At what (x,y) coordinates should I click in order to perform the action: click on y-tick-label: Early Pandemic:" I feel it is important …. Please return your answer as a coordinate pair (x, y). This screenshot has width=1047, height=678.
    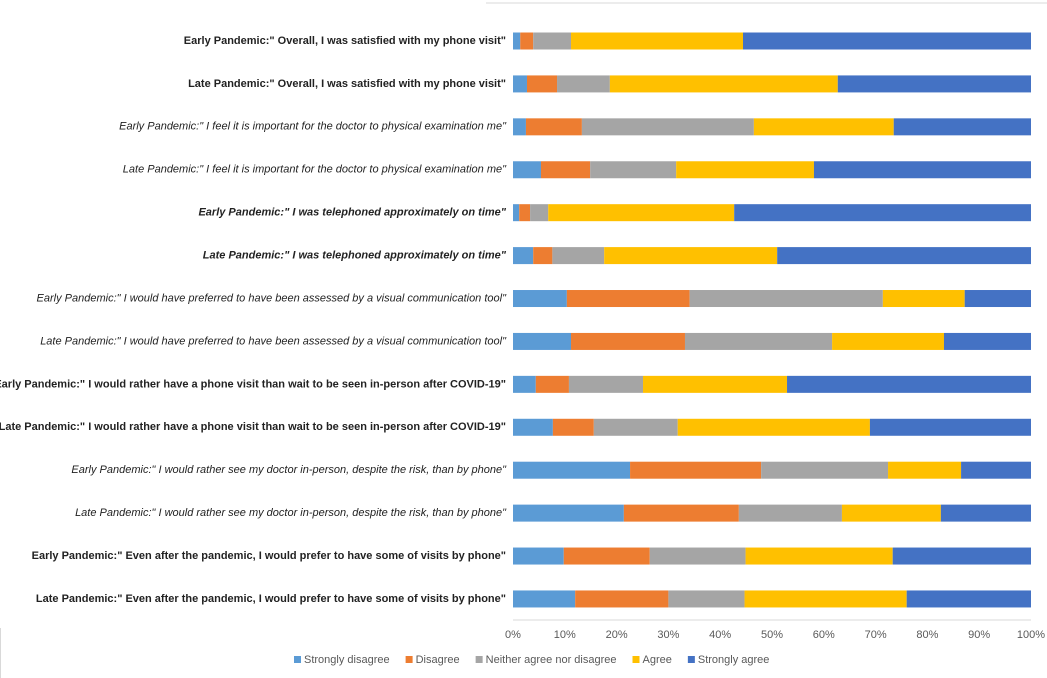
    Looking at the image, I should click on (313, 127).